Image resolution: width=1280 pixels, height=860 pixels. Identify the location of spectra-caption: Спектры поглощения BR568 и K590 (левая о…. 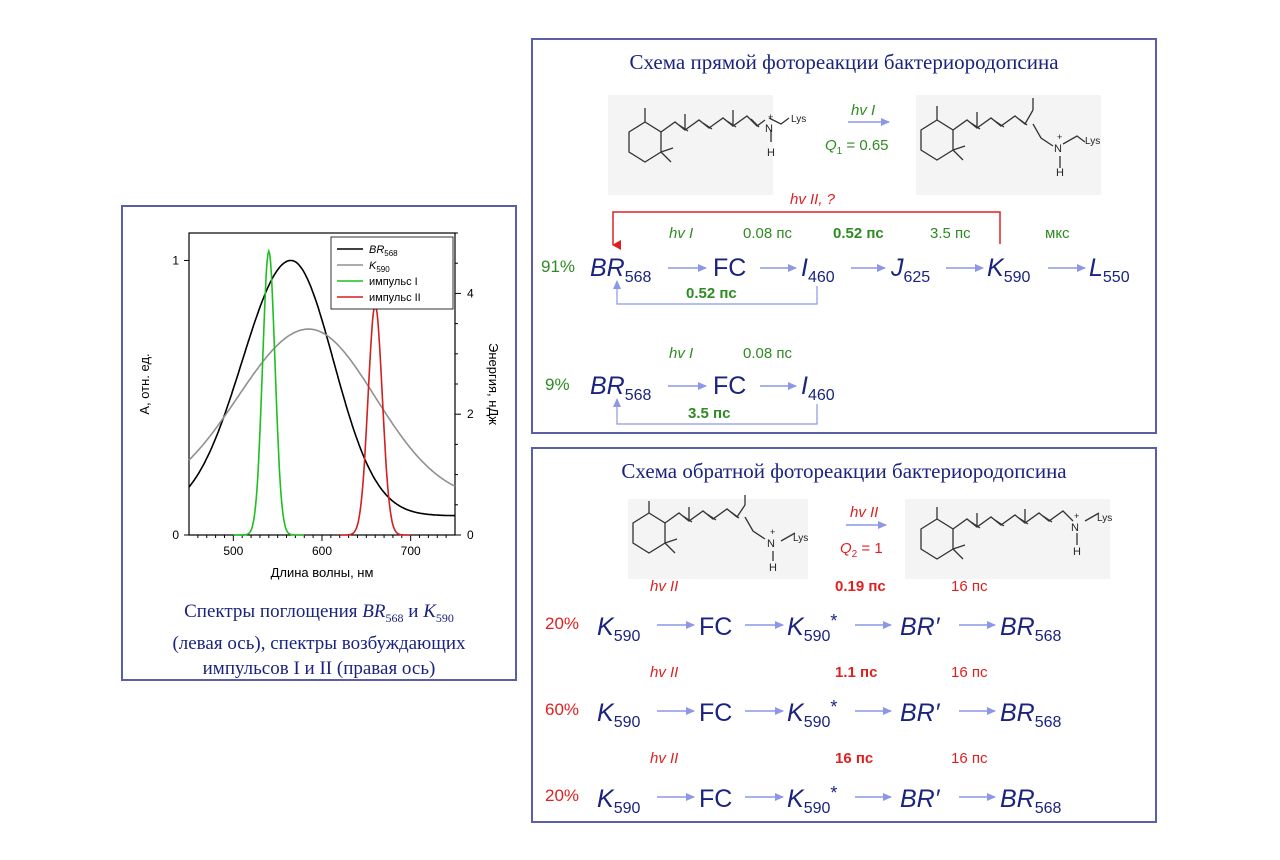
(319, 640).